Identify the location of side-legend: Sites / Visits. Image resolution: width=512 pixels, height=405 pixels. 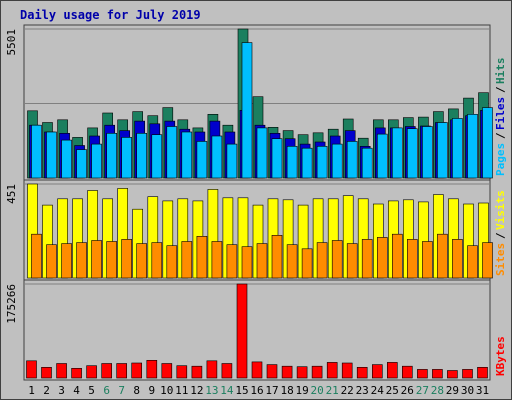
(500, 233).